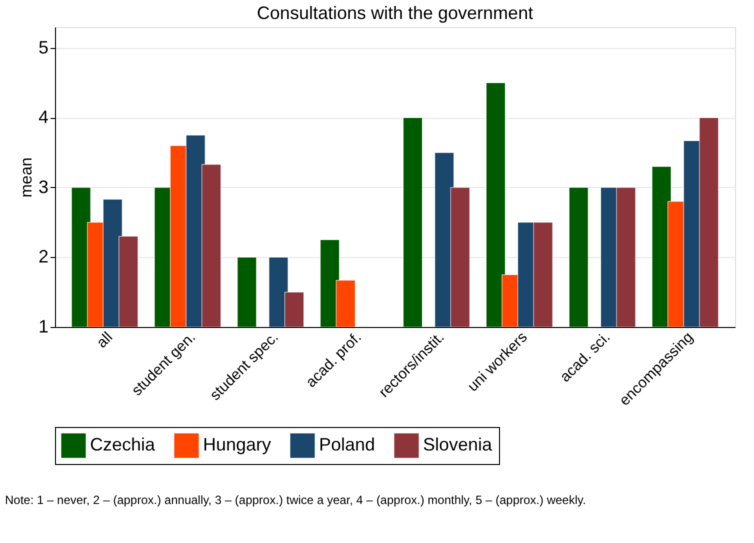 Image resolution: width=754 pixels, height=543 pixels. What do you see at coordinates (43, 117) in the screenshot?
I see `y-tick-label: 4` at bounding box center [43, 117].